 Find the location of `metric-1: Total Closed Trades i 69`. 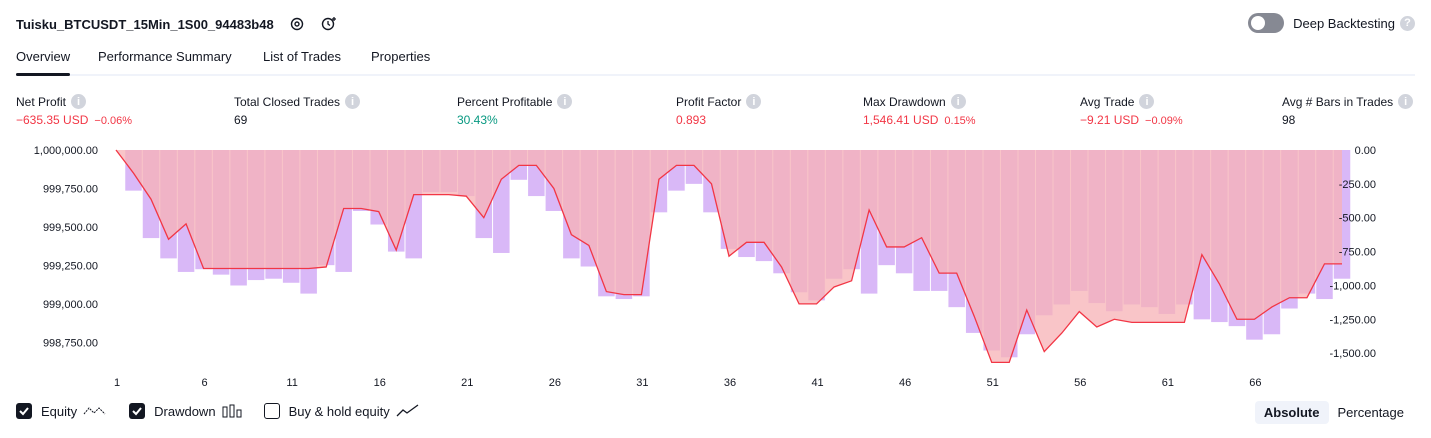

metric-1: Total Closed Trades i 69 is located at coordinates (297, 110).